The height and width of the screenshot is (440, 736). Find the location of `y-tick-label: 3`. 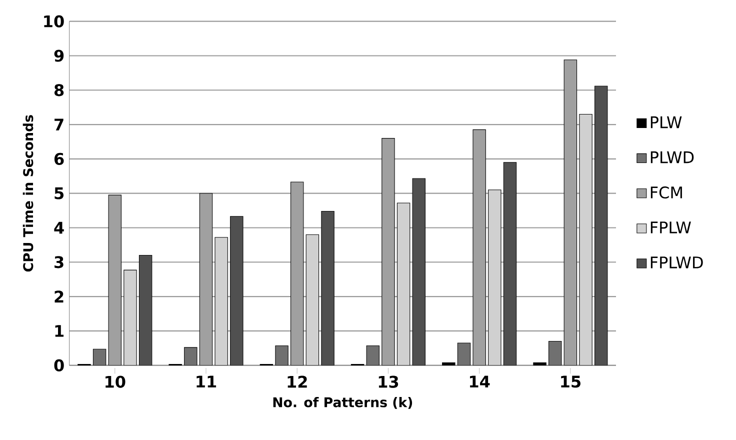

y-tick-label: 3 is located at coordinates (59, 262).